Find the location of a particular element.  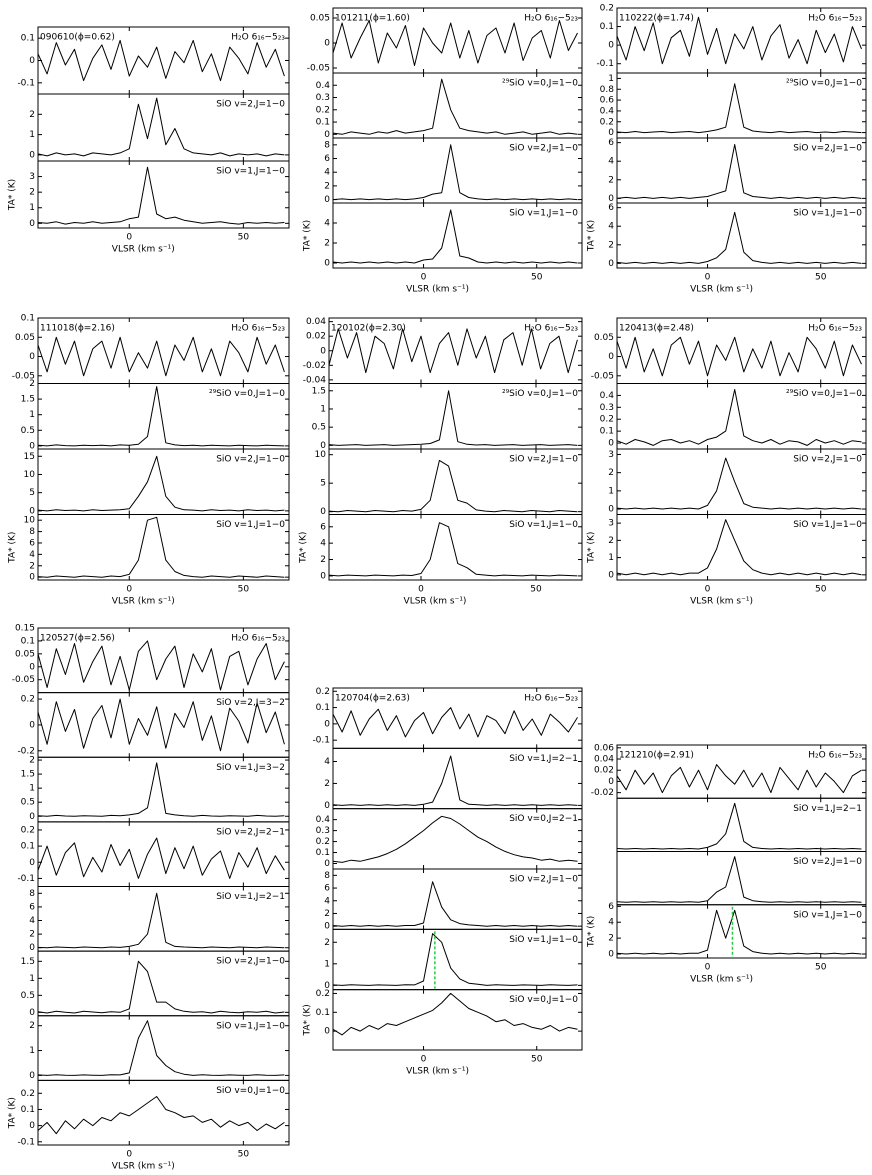

y-tick-label: 0.5 is located at coordinates (28, 431).